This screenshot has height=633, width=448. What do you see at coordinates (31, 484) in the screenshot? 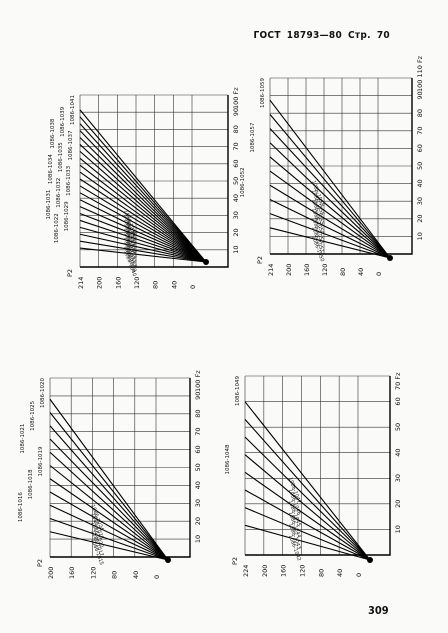
I see `series-label: 1086-1018` at bounding box center [31, 484].